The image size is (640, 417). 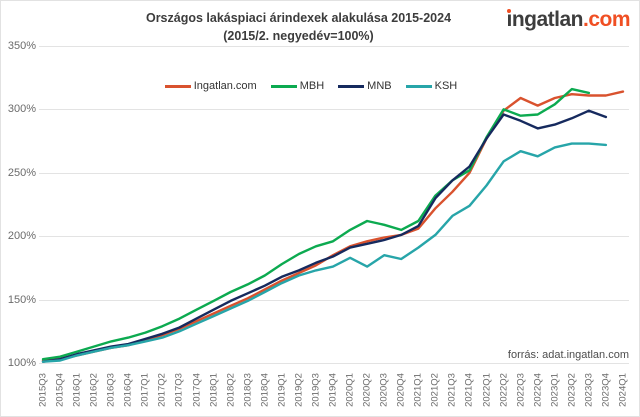 I want to click on logo-text-com: .com, so click(x=606, y=19).